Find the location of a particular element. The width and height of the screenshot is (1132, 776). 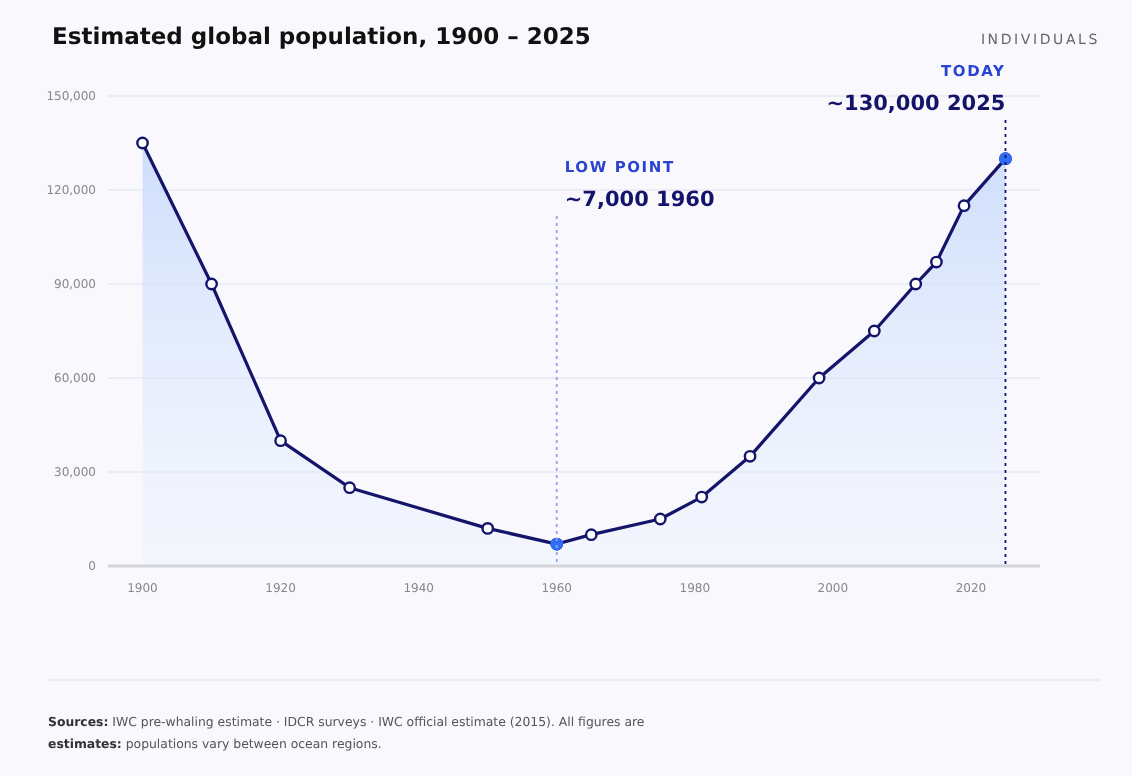

annotation: ~7,000 1960 is located at coordinates (639, 200).